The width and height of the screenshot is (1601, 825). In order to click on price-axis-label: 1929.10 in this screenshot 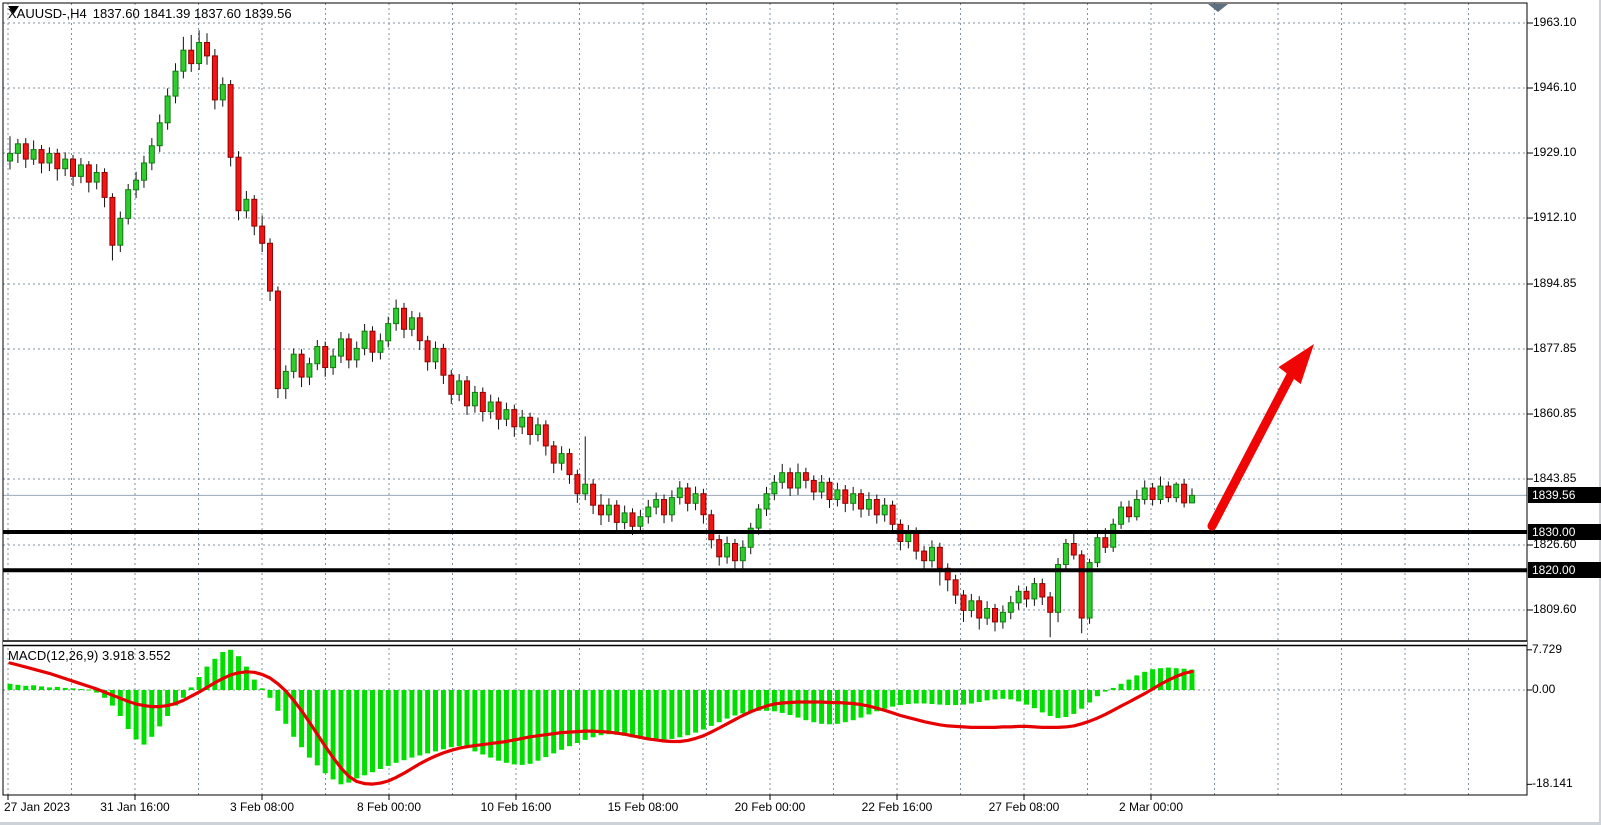, I will do `click(1555, 152)`.